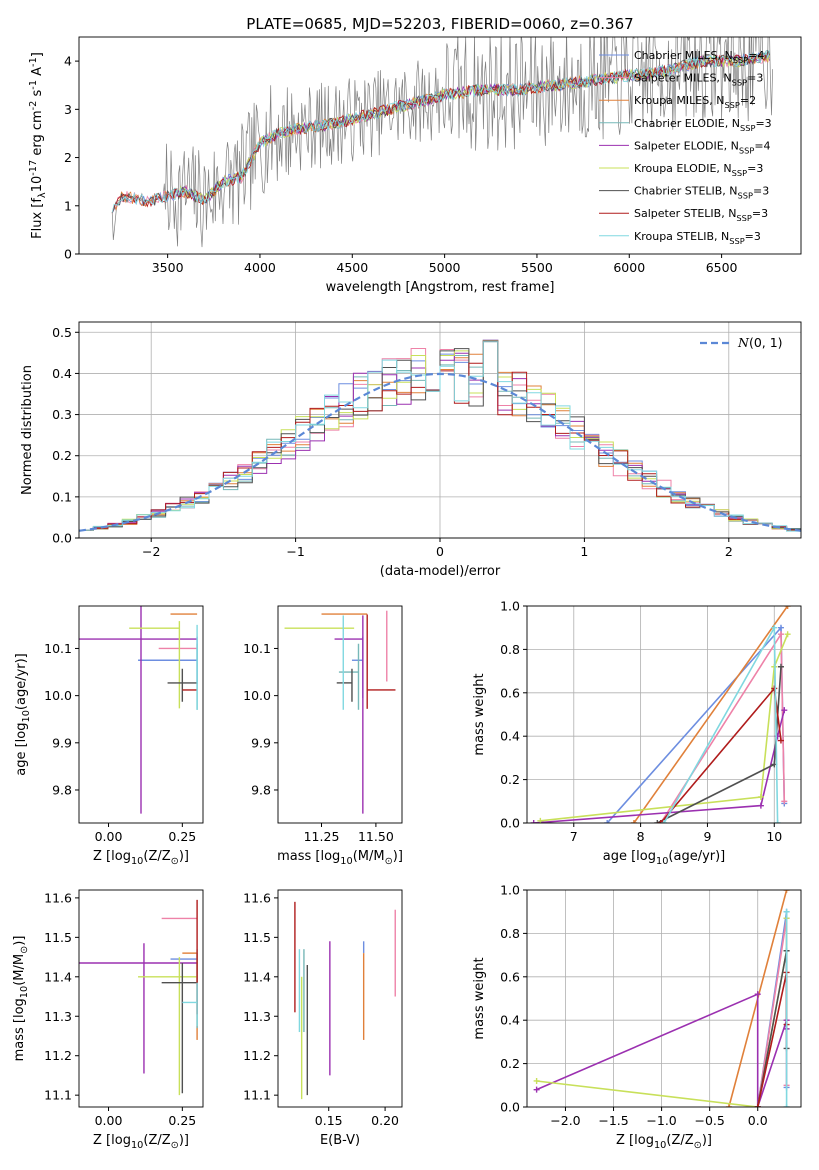  What do you see at coordinates (23, 714) in the screenshot?
I see `y-axis-label: age [log10(age/yr)]` at bounding box center [23, 714].